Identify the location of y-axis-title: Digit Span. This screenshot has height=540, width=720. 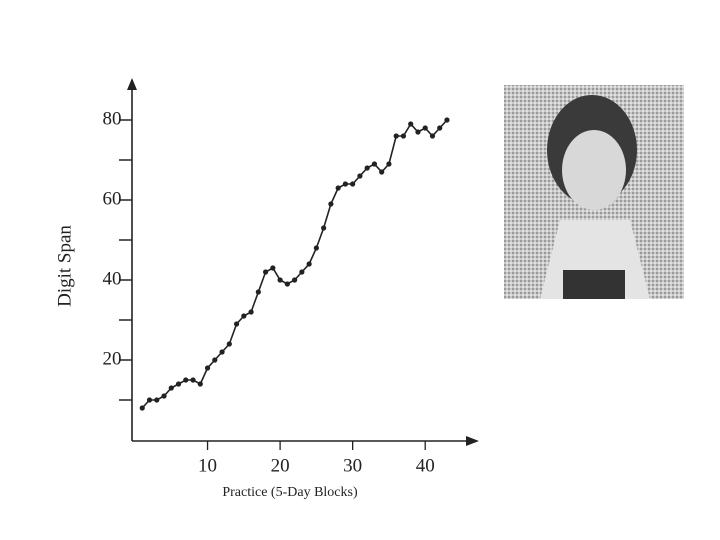
(64, 266).